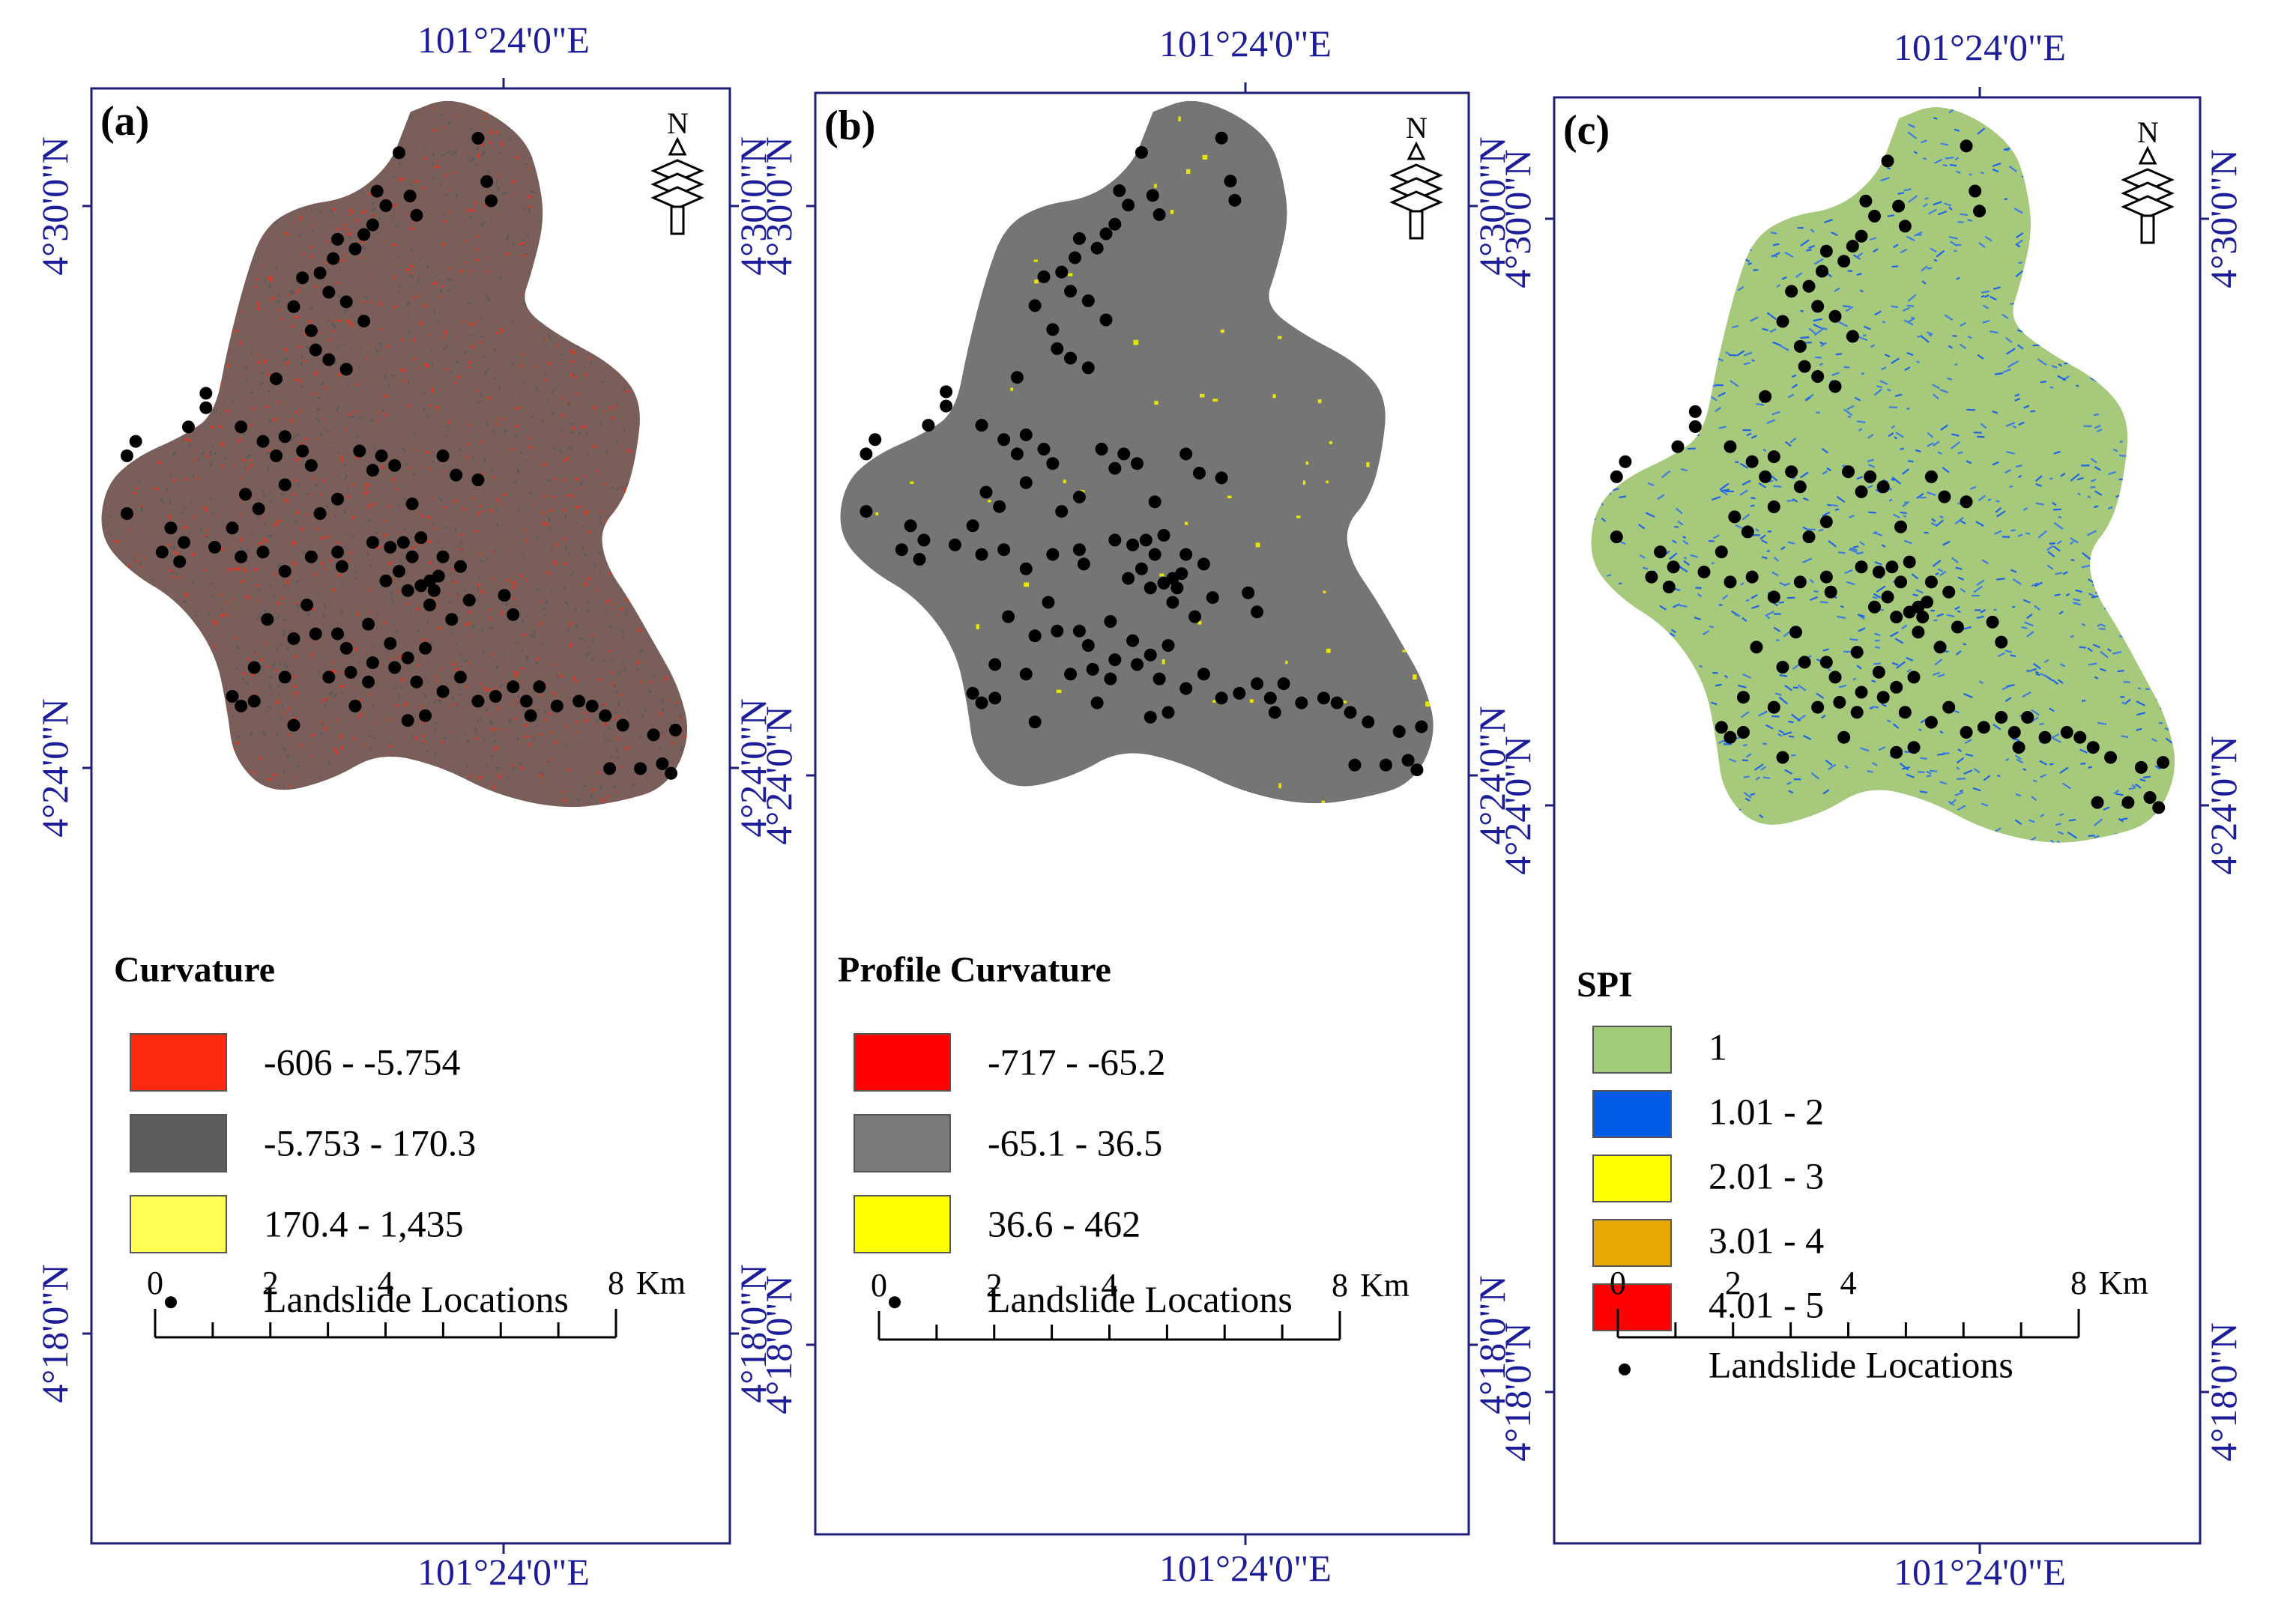 The image size is (2296, 1622). Describe the element at coordinates (55, 1333) in the screenshot. I see `lat-label-left: 4°18'0"N` at that location.